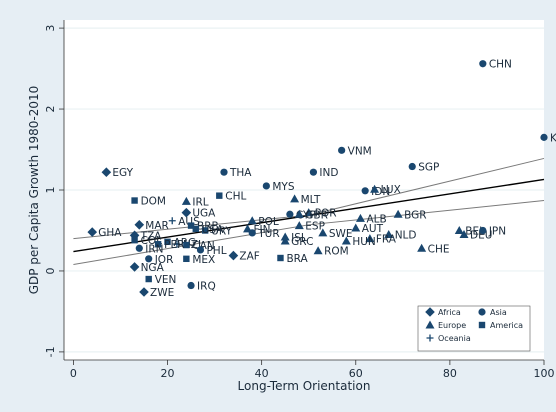 Image resolution: width=556 pixels, height=412 pixels. Describe the element at coordinates (430, 338) in the screenshot. I see `legend-marker-oceania` at that location.